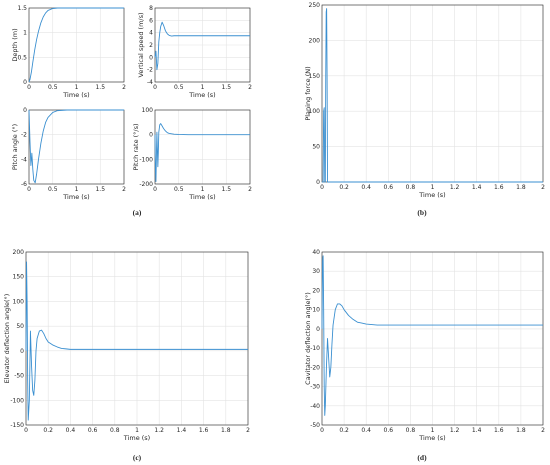 The width and height of the screenshot is (550, 465). Describe the element at coordinates (159, 430) in the screenshot. I see `elevator-deflection-xtick-6: 1.2` at that location.